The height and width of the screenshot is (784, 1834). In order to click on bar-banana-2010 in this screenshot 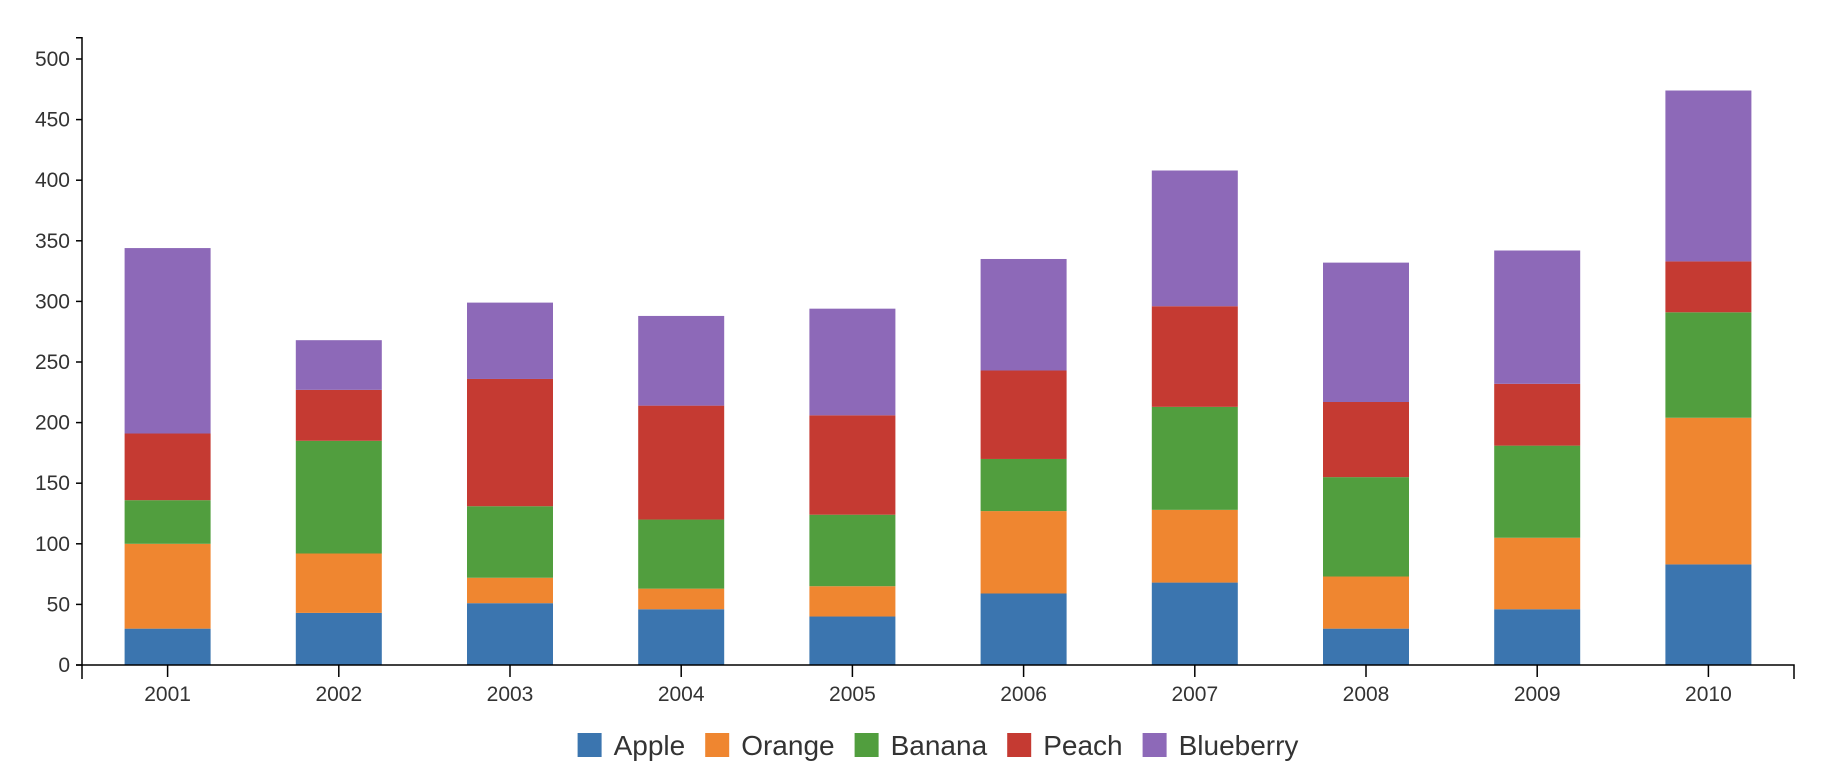, I will do `click(1708, 365)`.